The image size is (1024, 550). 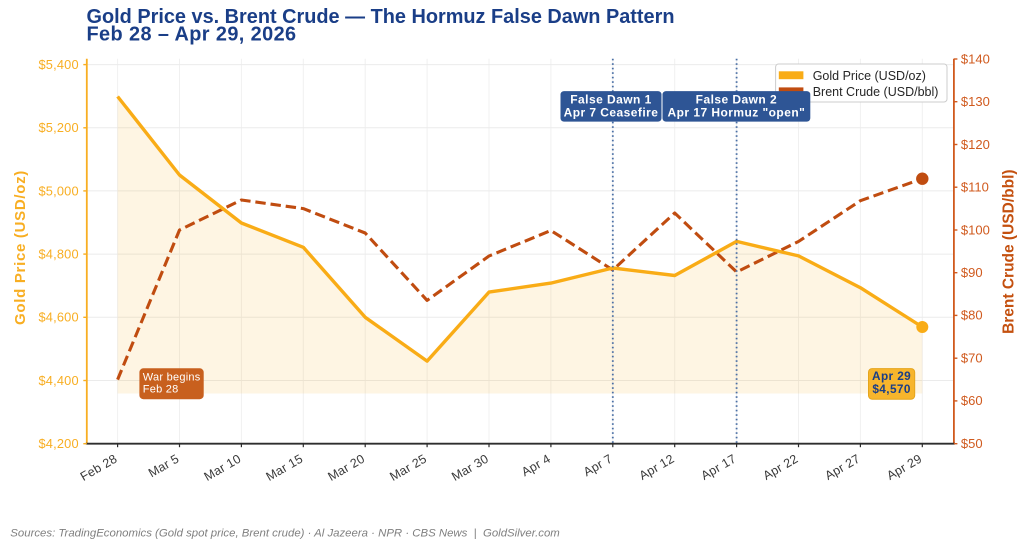 I want to click on svg-text: $50, so click(x=972, y=443).